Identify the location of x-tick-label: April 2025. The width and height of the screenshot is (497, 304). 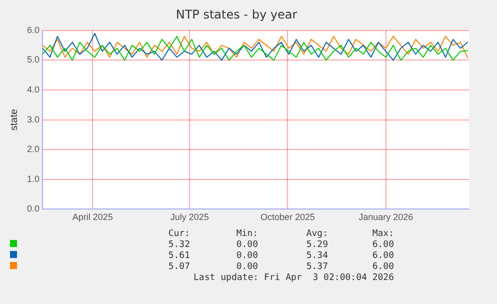
(92, 217).